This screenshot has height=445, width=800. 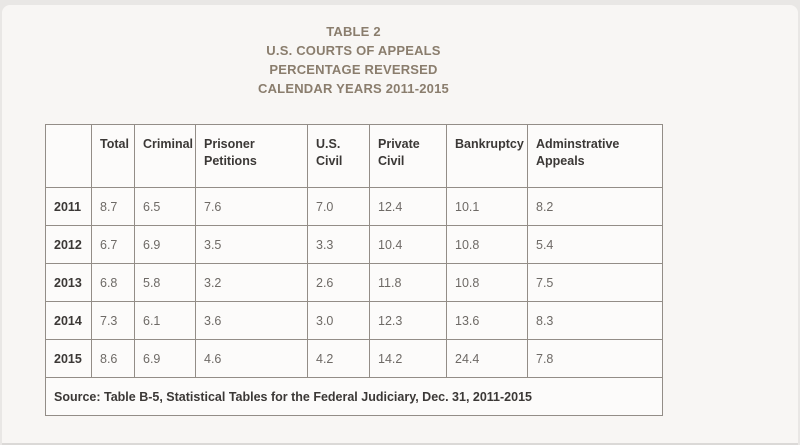 I want to click on year-cell: 2012, so click(x=68, y=244).